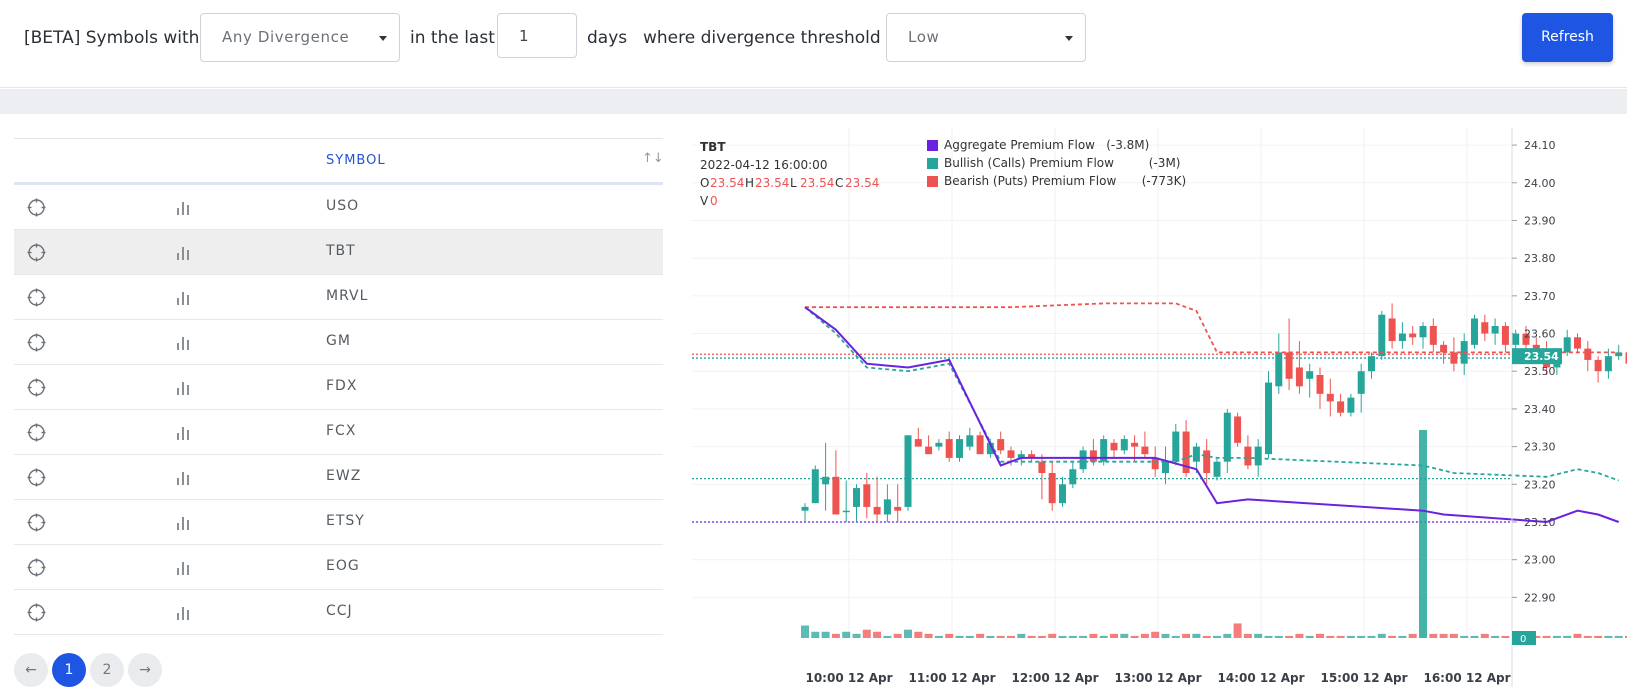  I want to click on y-tick-label: 23.60, so click(1540, 334).